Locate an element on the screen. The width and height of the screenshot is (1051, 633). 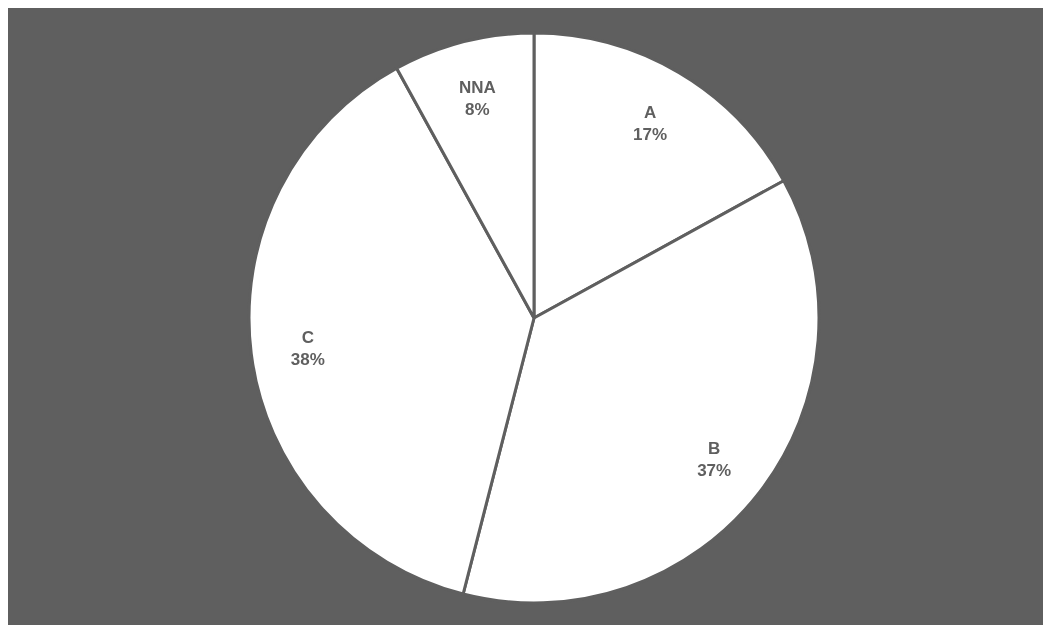
data-label: 17% is located at coordinates (650, 134).